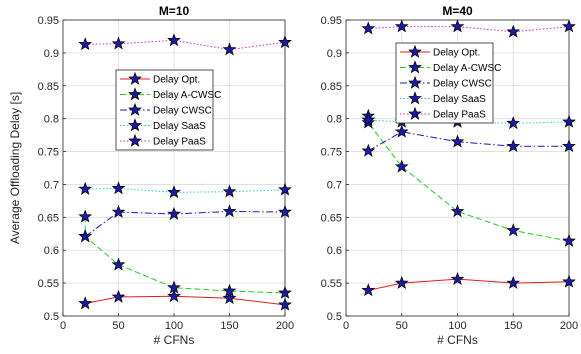 The image size is (581, 354). Describe the element at coordinates (15, 168) in the screenshot. I see `y-axis-label: Average Offloading Delay [s]` at that location.